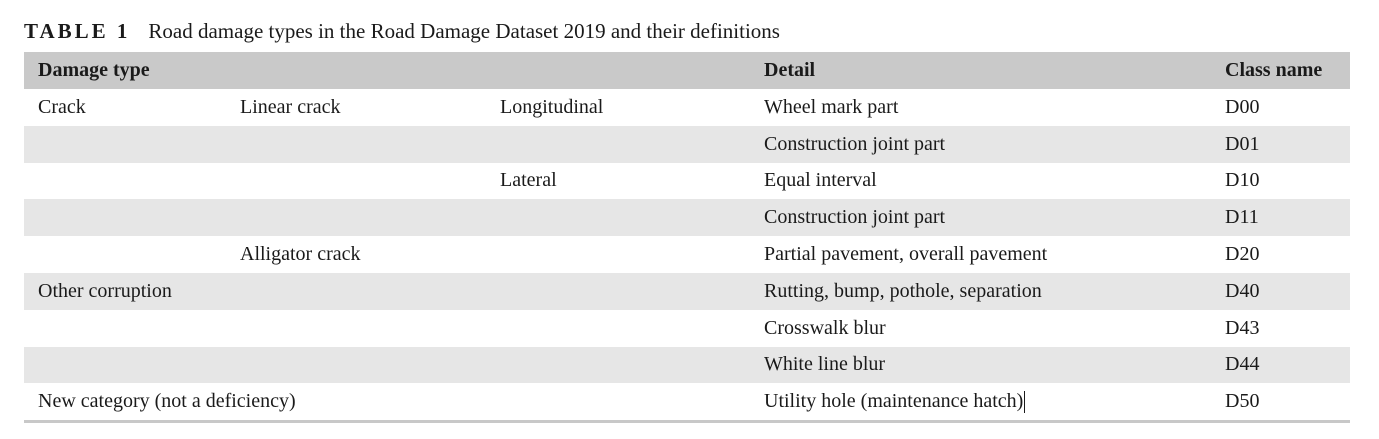  What do you see at coordinates (1242, 401) in the screenshot?
I see `class-name-cell: D50` at bounding box center [1242, 401].